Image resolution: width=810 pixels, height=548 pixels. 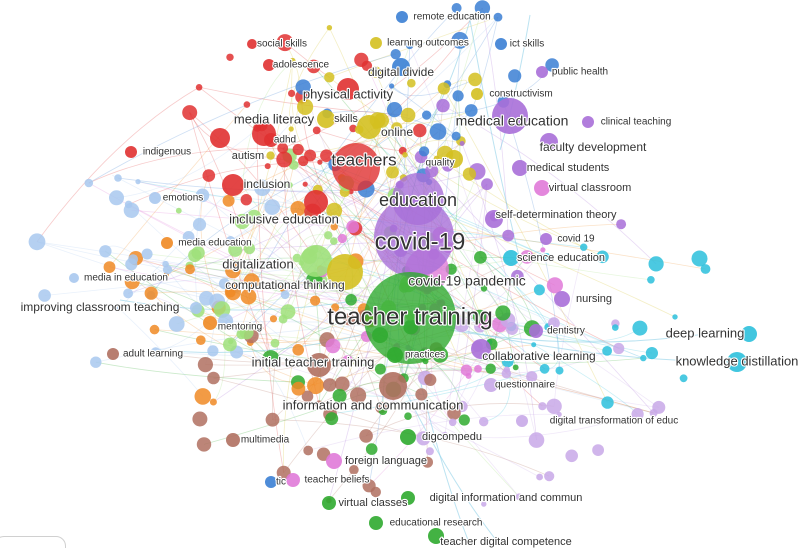 What do you see at coordinates (167, 243) in the screenshot?
I see `term-node-media-education` at bounding box center [167, 243].